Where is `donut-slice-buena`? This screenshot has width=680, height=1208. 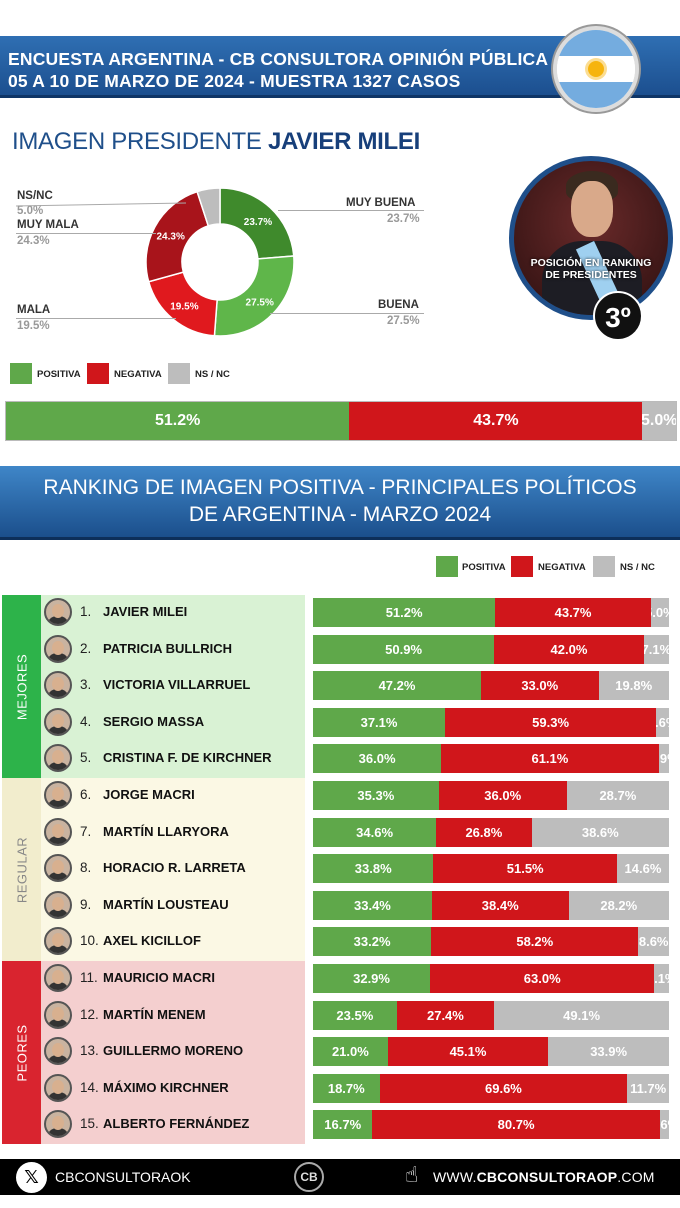
donut-slice-buena is located at coordinates (254, 296).